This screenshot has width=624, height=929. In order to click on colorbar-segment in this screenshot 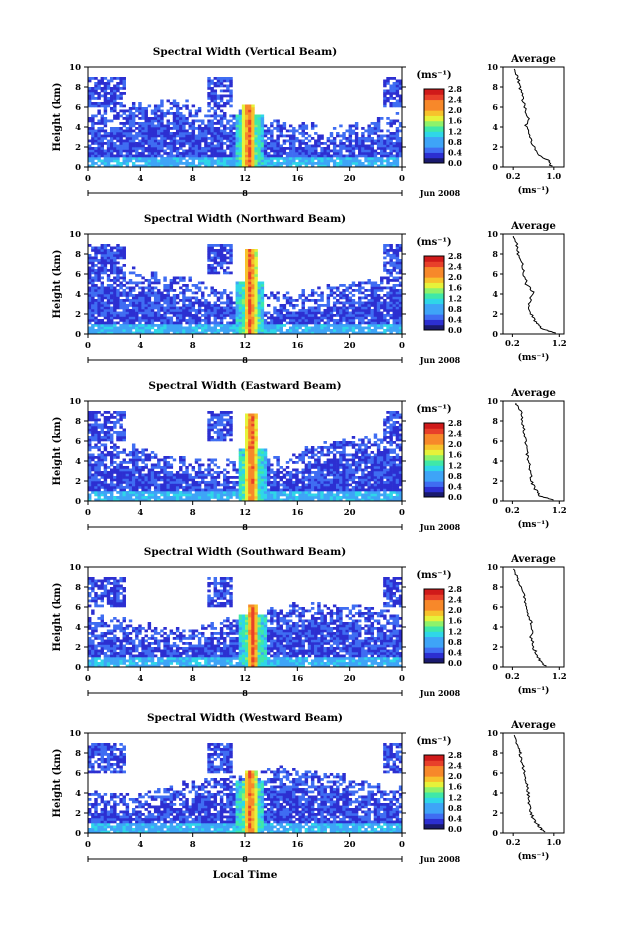, I will do `click(434, 129)`.